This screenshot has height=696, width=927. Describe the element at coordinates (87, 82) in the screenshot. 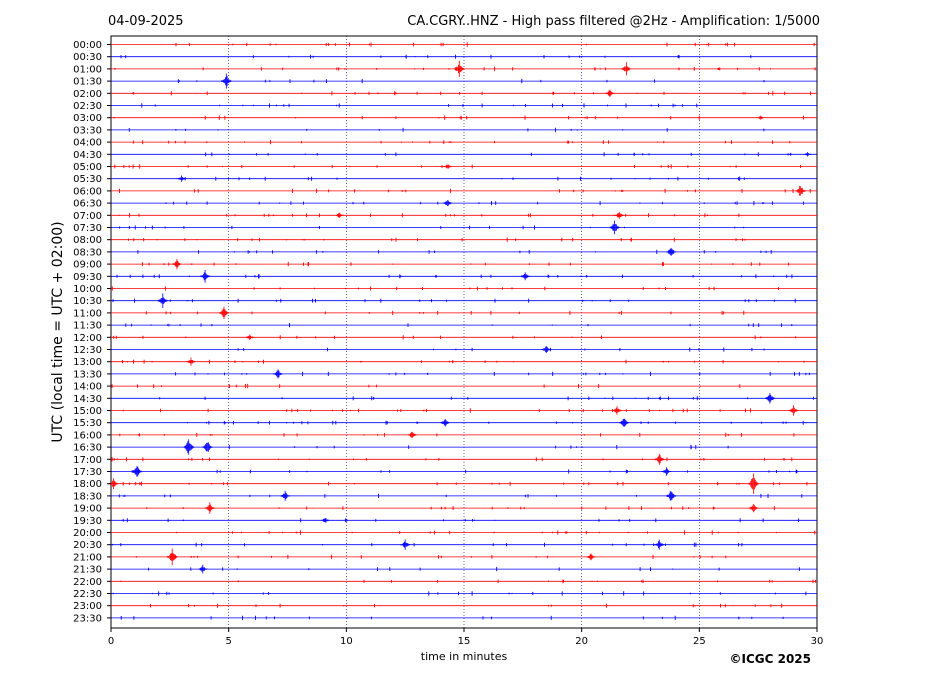

I see `y-tick-label: 01:30` at that location.